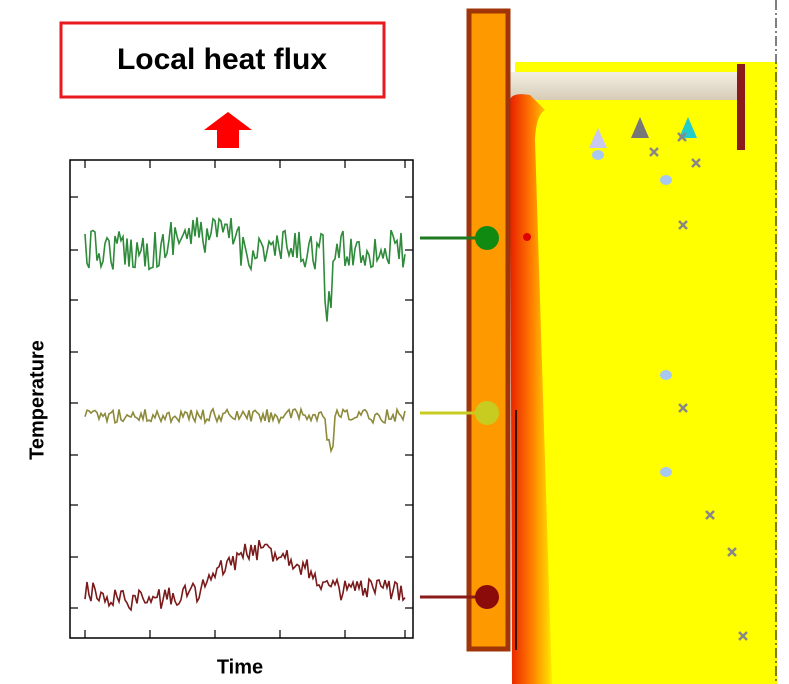  What do you see at coordinates (741, 107) in the screenshot?
I see `nozzle-wall` at bounding box center [741, 107].